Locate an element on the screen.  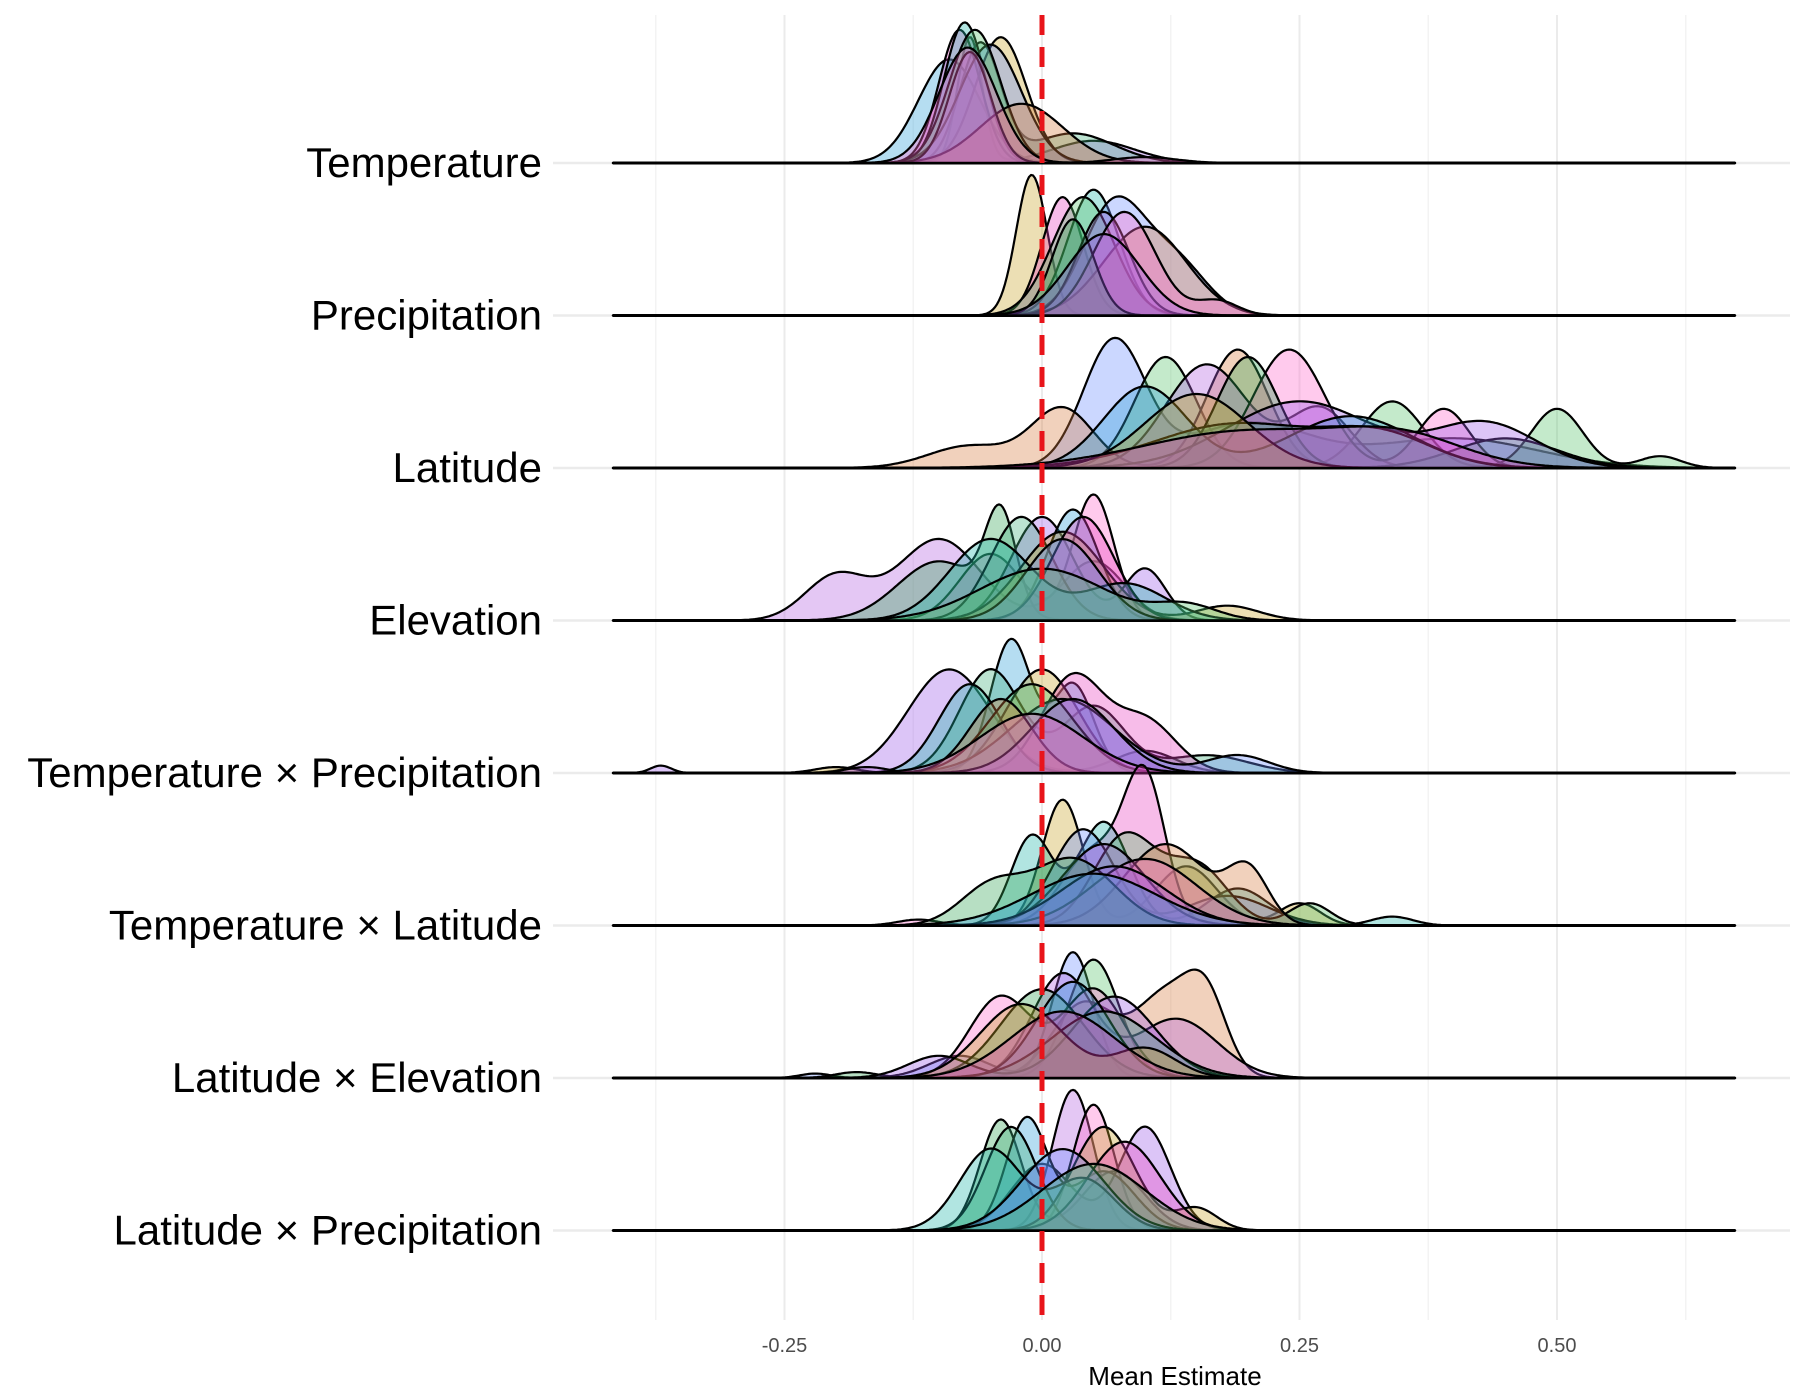
row-label: Elevation is located at coordinates (455, 620).